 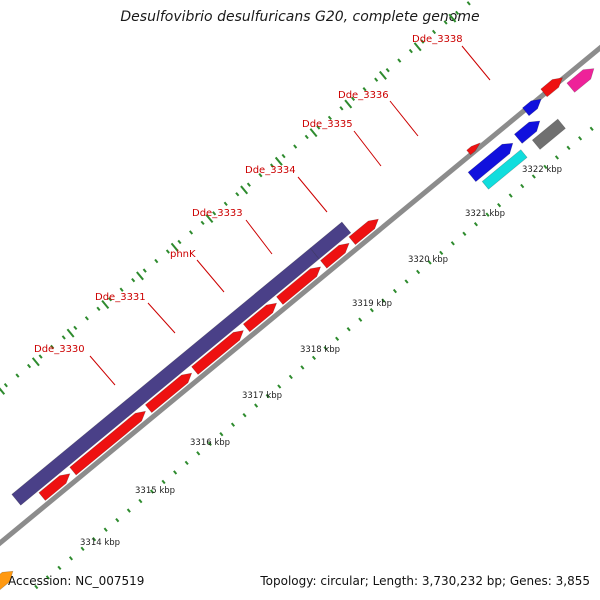 I want to click on gene-label-Dde_3331: Dde_3331, so click(x=120, y=297).